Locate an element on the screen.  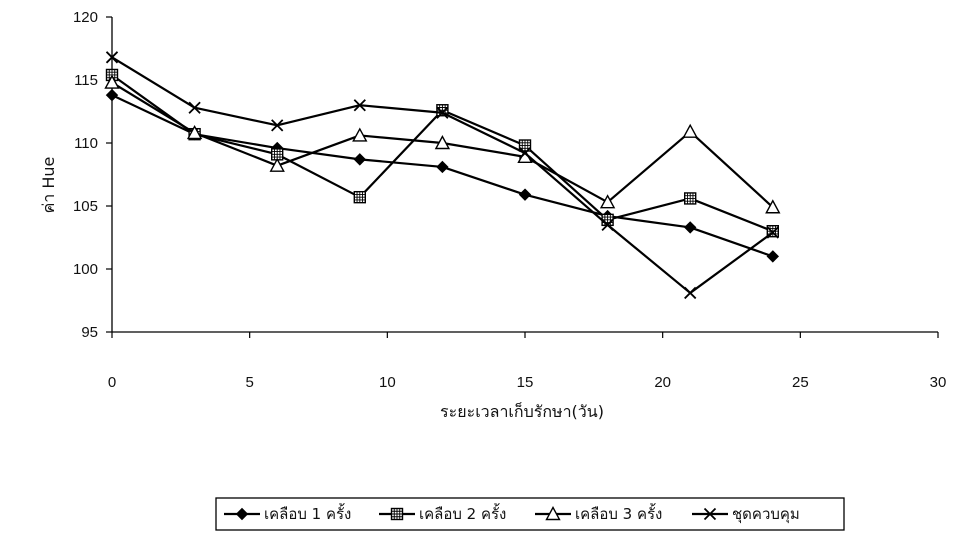
x-tick-label: 25 is located at coordinates (800, 382).